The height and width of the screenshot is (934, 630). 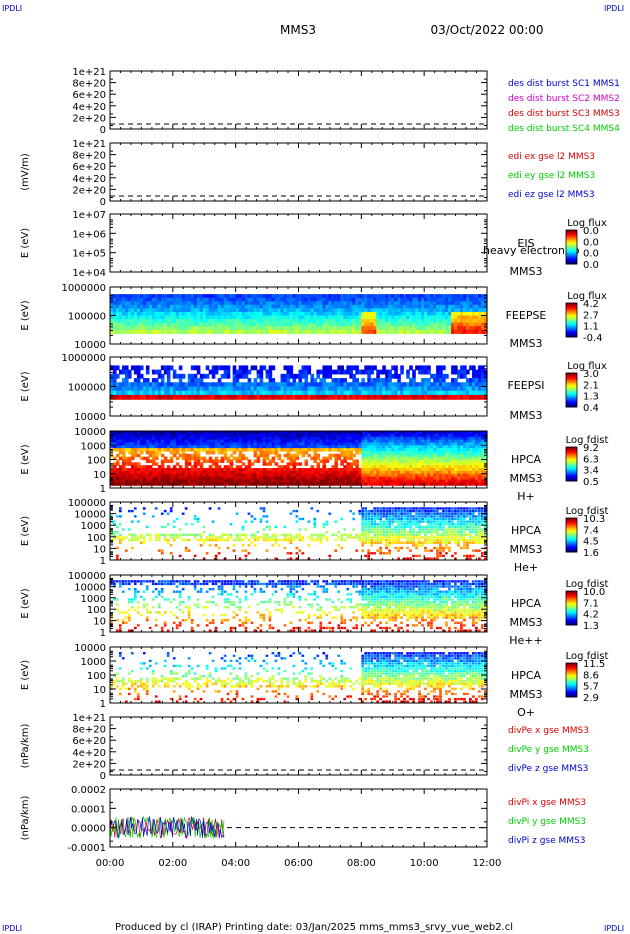 What do you see at coordinates (298, 172) in the screenshot?
I see `panel-frame` at bounding box center [298, 172].